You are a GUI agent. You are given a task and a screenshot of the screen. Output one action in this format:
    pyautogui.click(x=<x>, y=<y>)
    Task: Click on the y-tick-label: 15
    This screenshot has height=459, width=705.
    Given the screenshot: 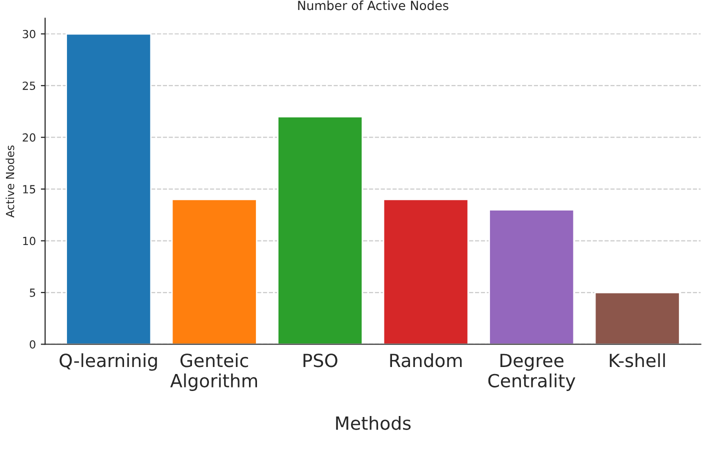 What is the action you would take?
    pyautogui.click(x=29, y=189)
    